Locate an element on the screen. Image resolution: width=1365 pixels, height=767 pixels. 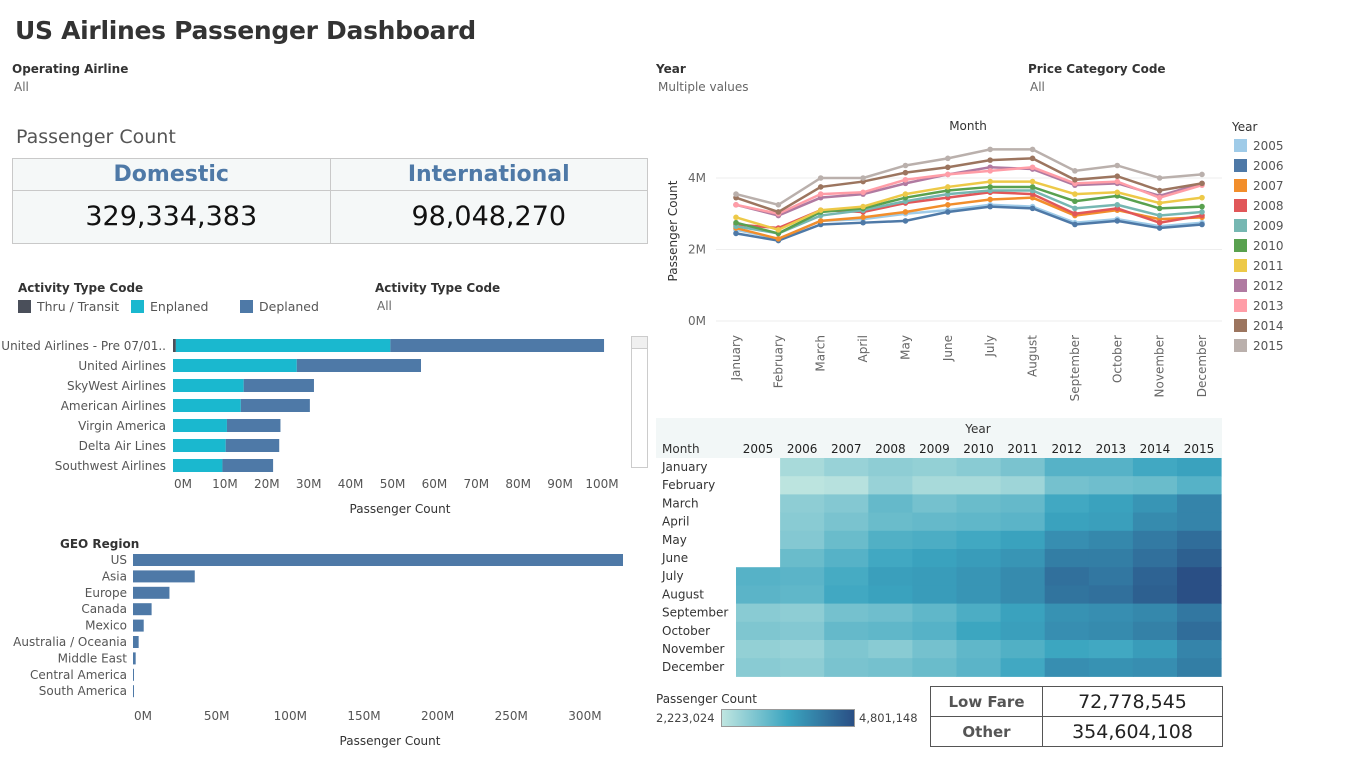
scrollbar-thumb is located at coordinates (639, 343).